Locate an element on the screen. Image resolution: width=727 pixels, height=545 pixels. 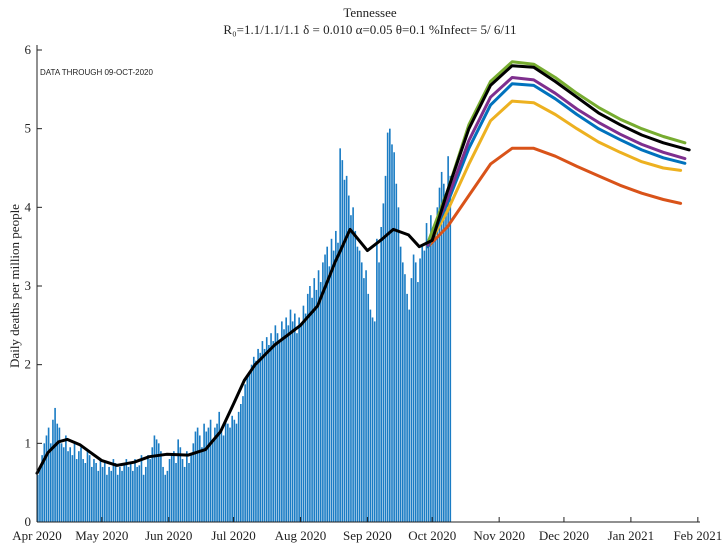
x-tick-label: Jul 2020 is located at coordinates (233, 535).